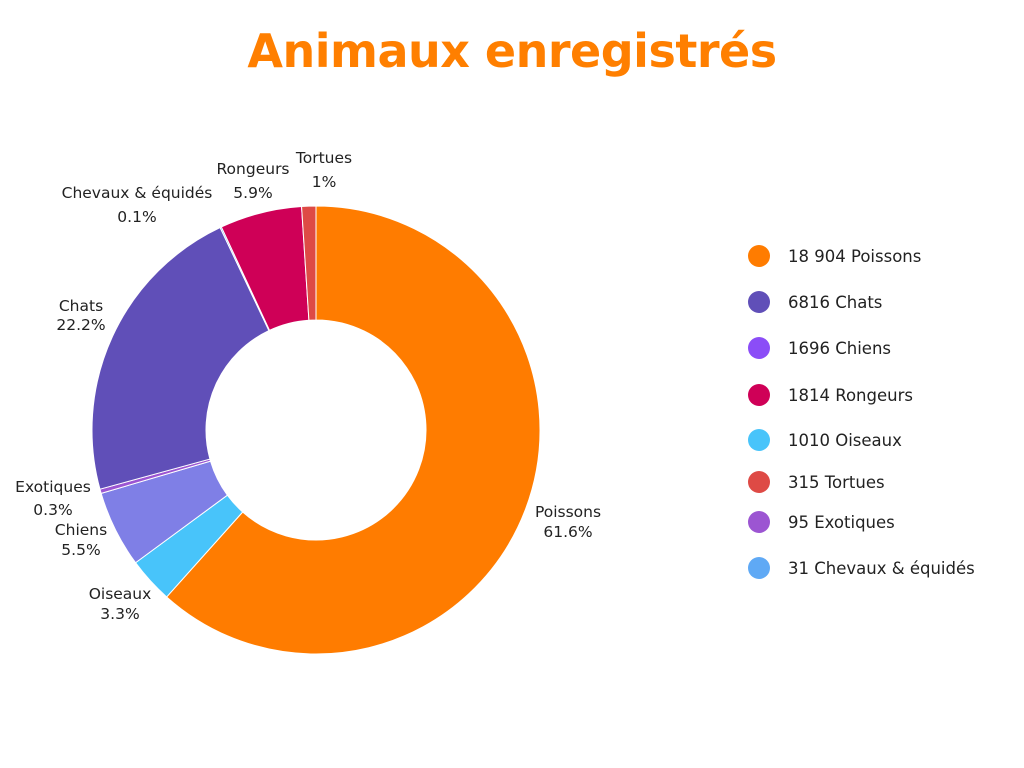 The width and height of the screenshot is (1024, 768). What do you see at coordinates (850, 395) in the screenshot?
I see `legend-label: 1814 Rongeurs` at bounding box center [850, 395].